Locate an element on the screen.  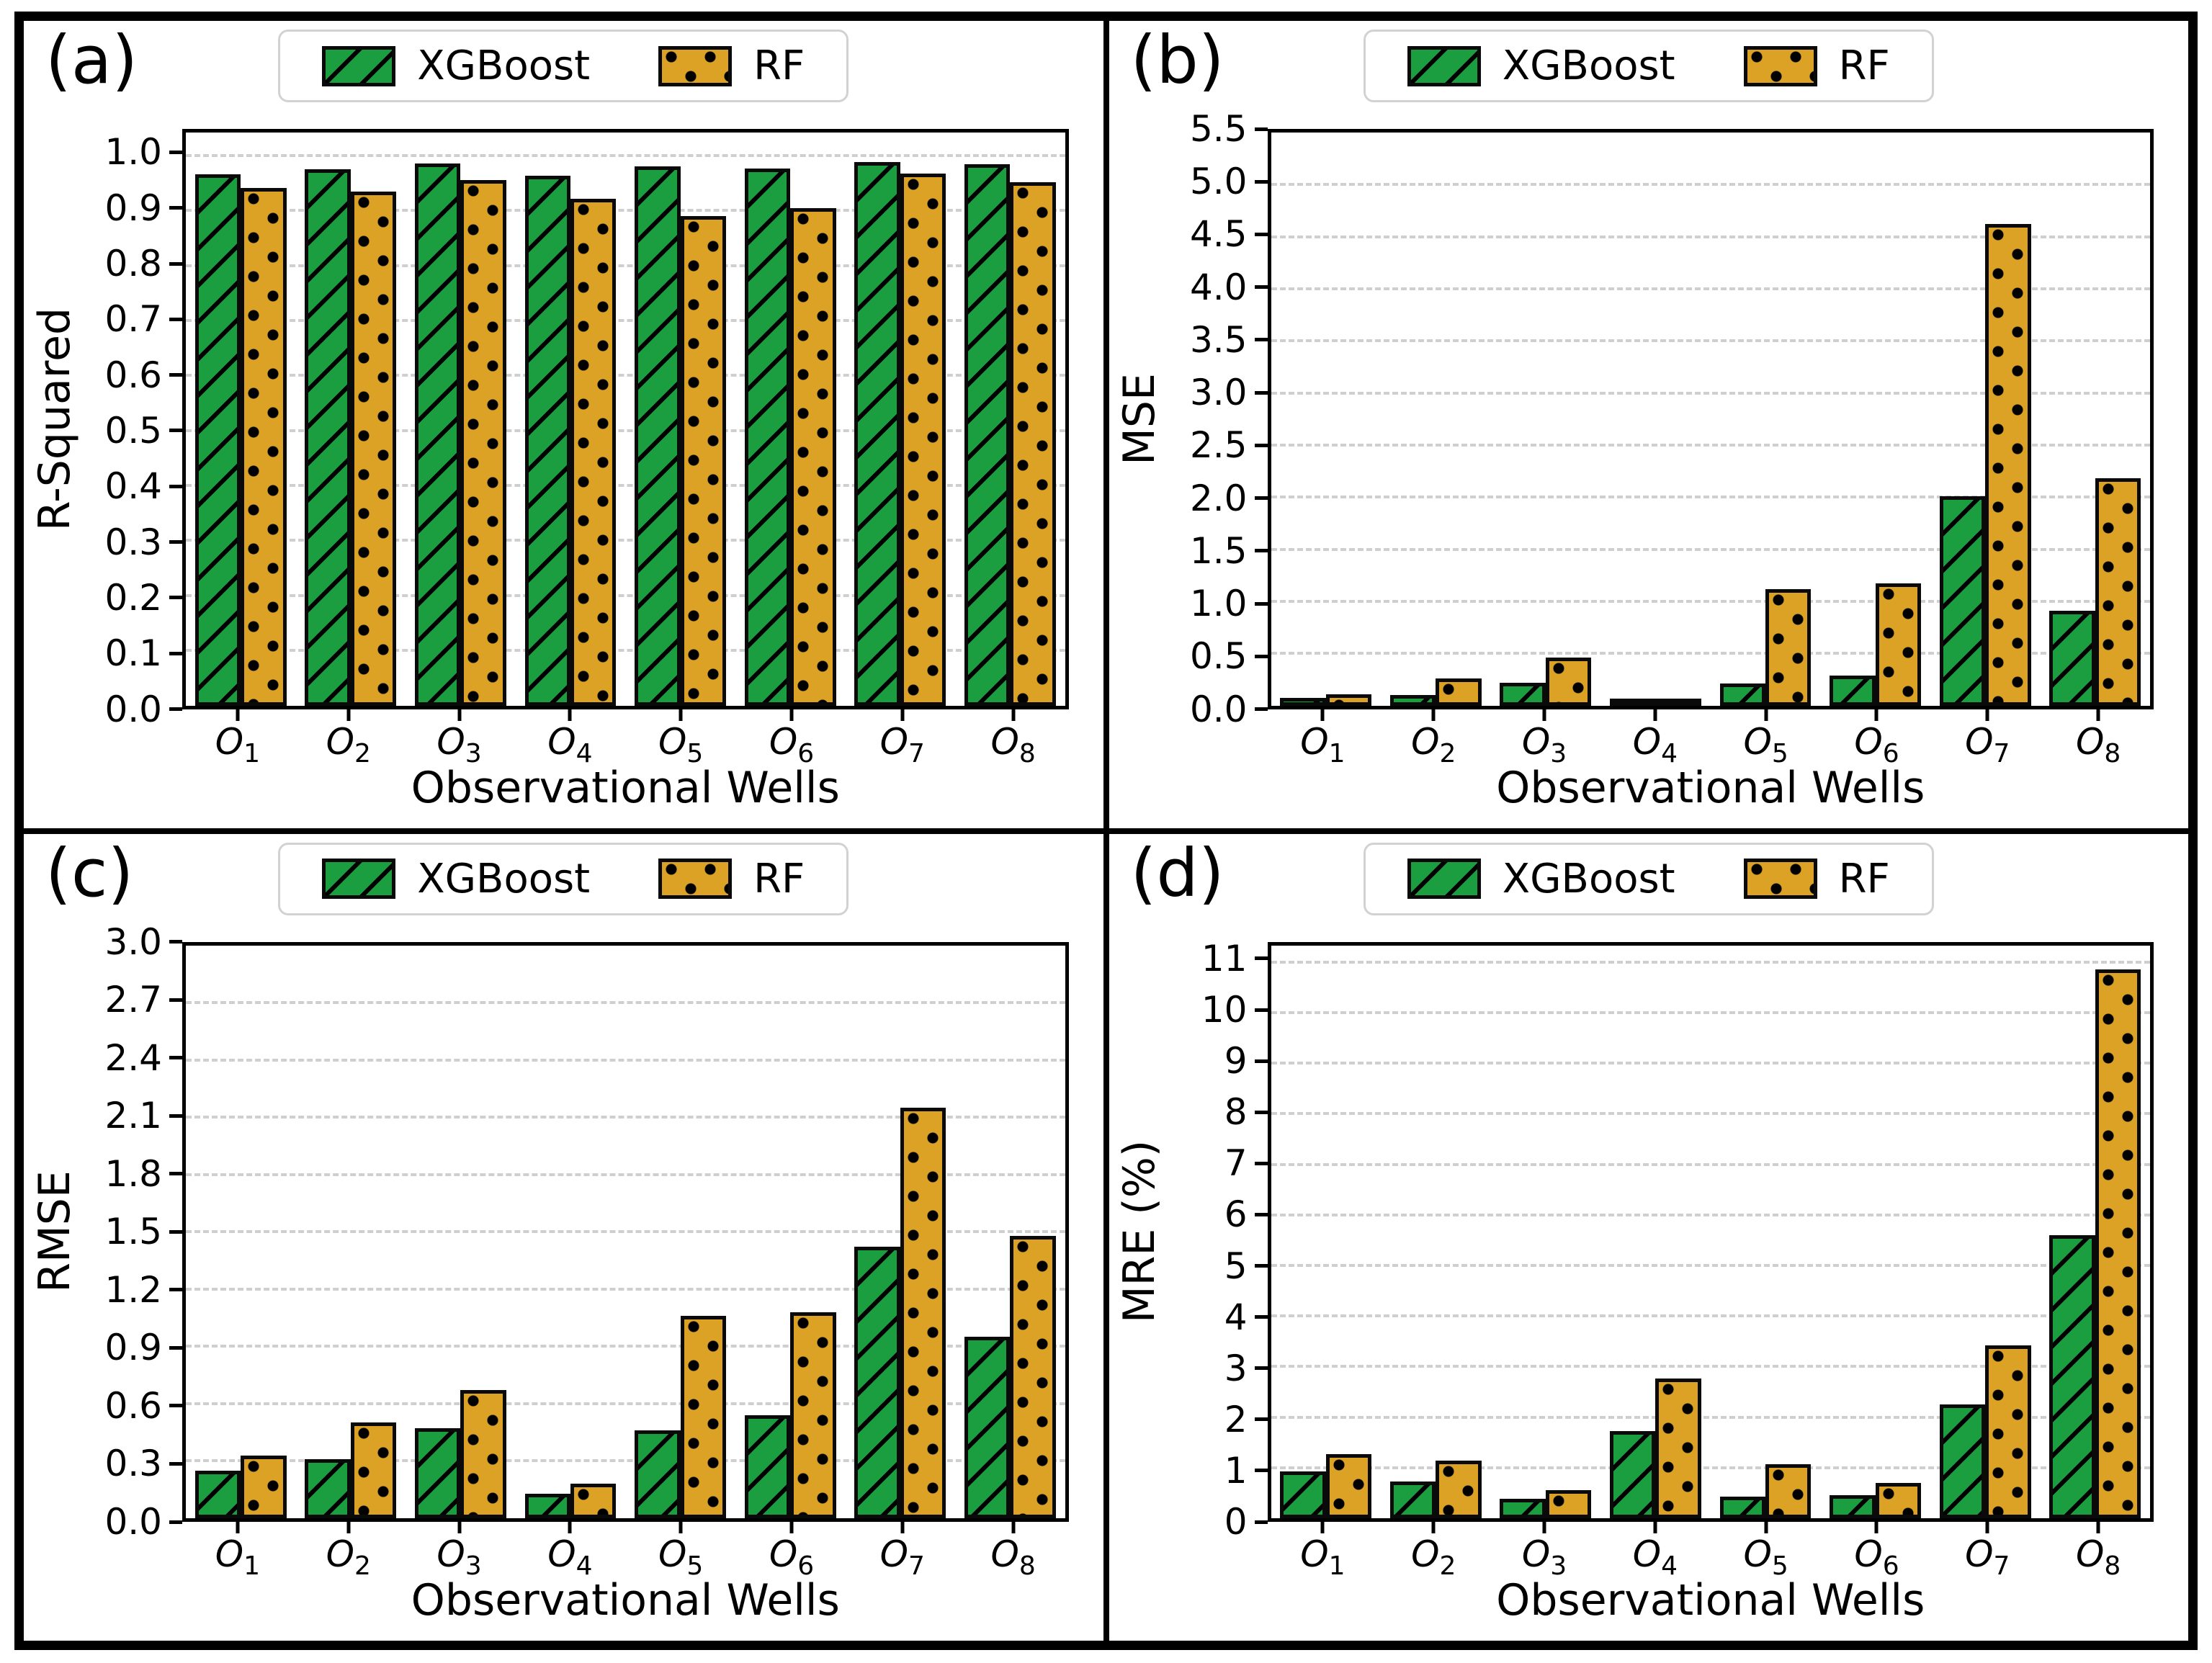
bar-xgboost-o6 is located at coordinates (1853, 1506).